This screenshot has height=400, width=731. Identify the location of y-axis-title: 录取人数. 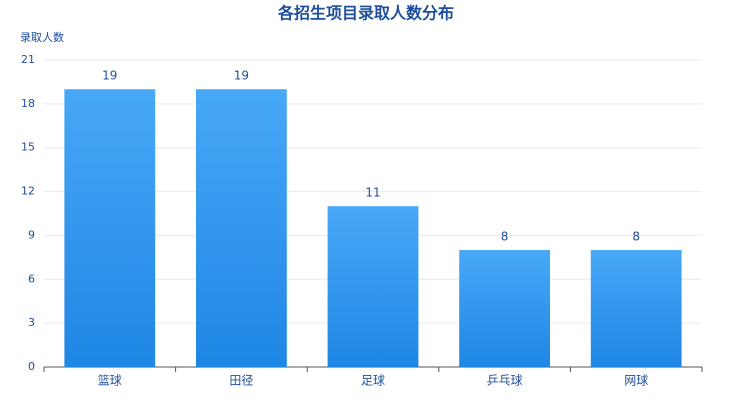
(42, 37).